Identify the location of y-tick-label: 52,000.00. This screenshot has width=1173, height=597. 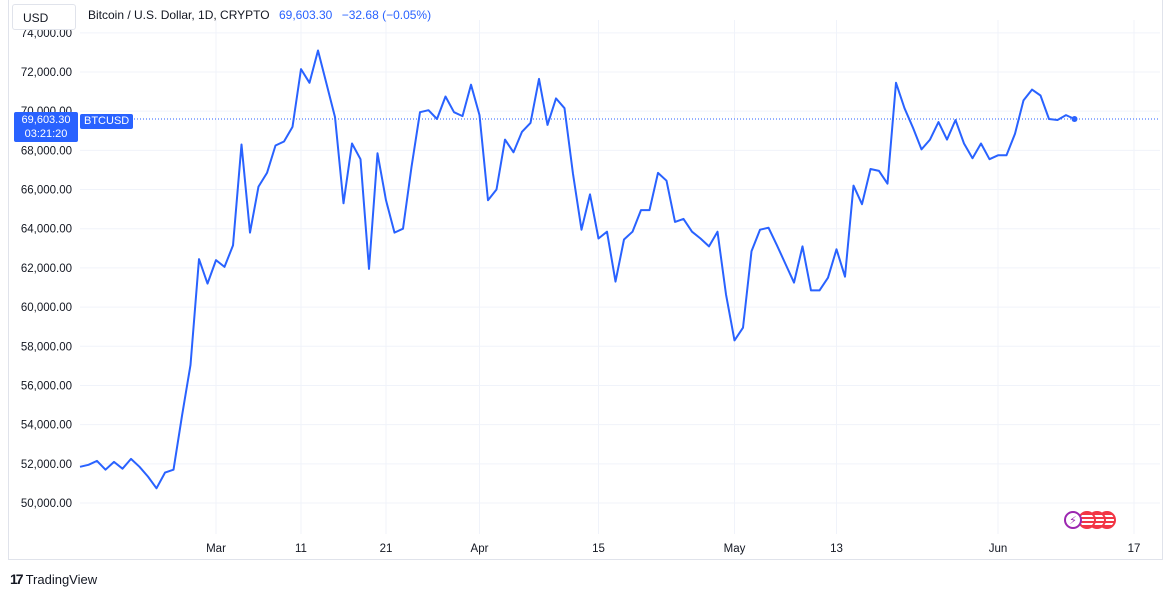
(46, 465).